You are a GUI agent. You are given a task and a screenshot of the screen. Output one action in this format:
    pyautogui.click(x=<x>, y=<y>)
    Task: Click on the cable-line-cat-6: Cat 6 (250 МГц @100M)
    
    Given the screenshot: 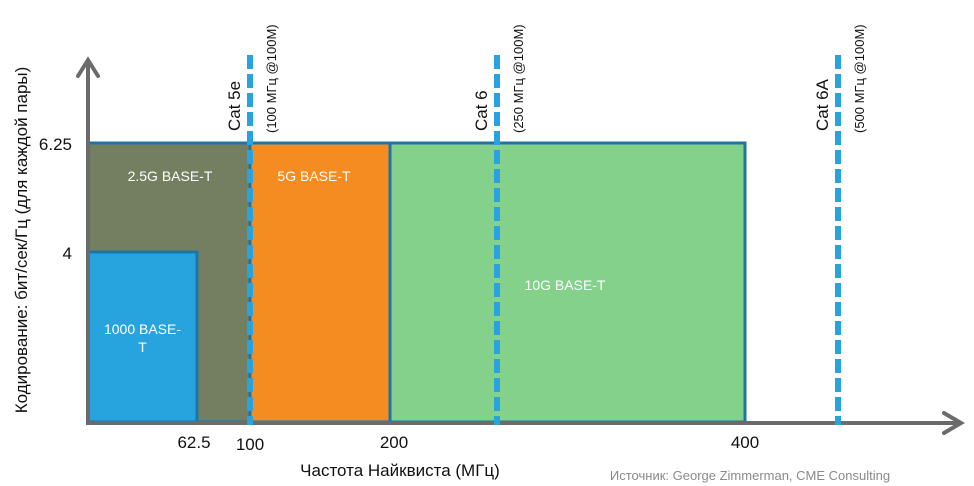 What is the action you would take?
    pyautogui.click(x=499, y=224)
    